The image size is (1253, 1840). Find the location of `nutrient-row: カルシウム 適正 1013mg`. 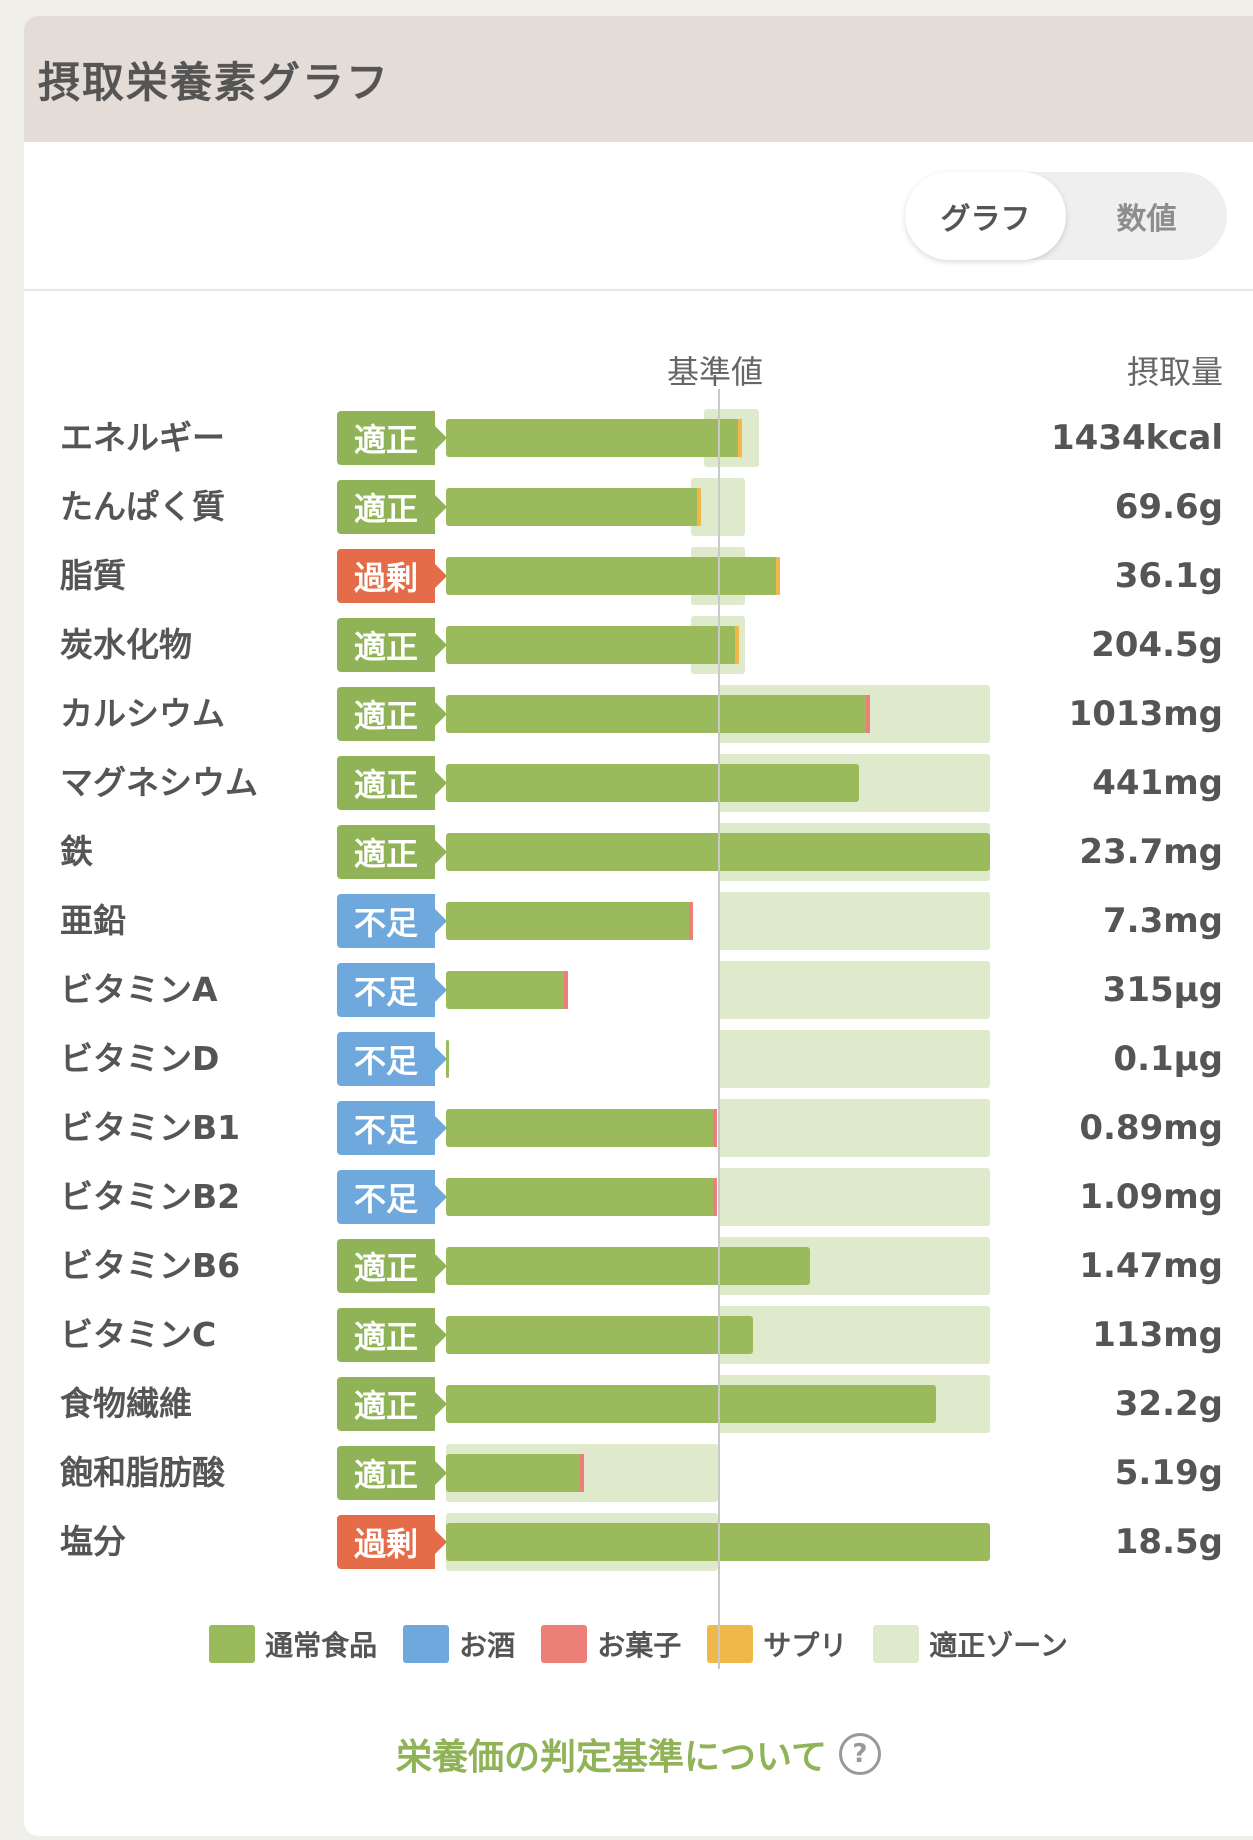

nutrient-row: カルシウム 適正 1013mg is located at coordinates (638, 714).